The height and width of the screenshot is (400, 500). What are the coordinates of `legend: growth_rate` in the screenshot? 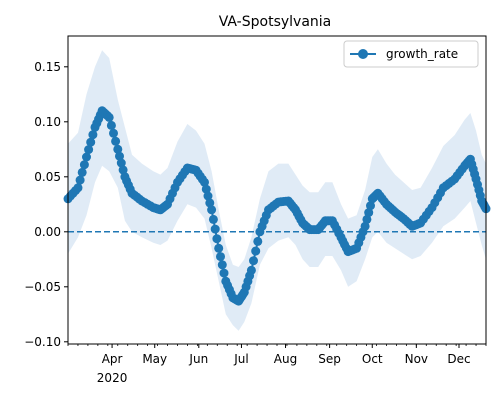 It's located at (411, 54).